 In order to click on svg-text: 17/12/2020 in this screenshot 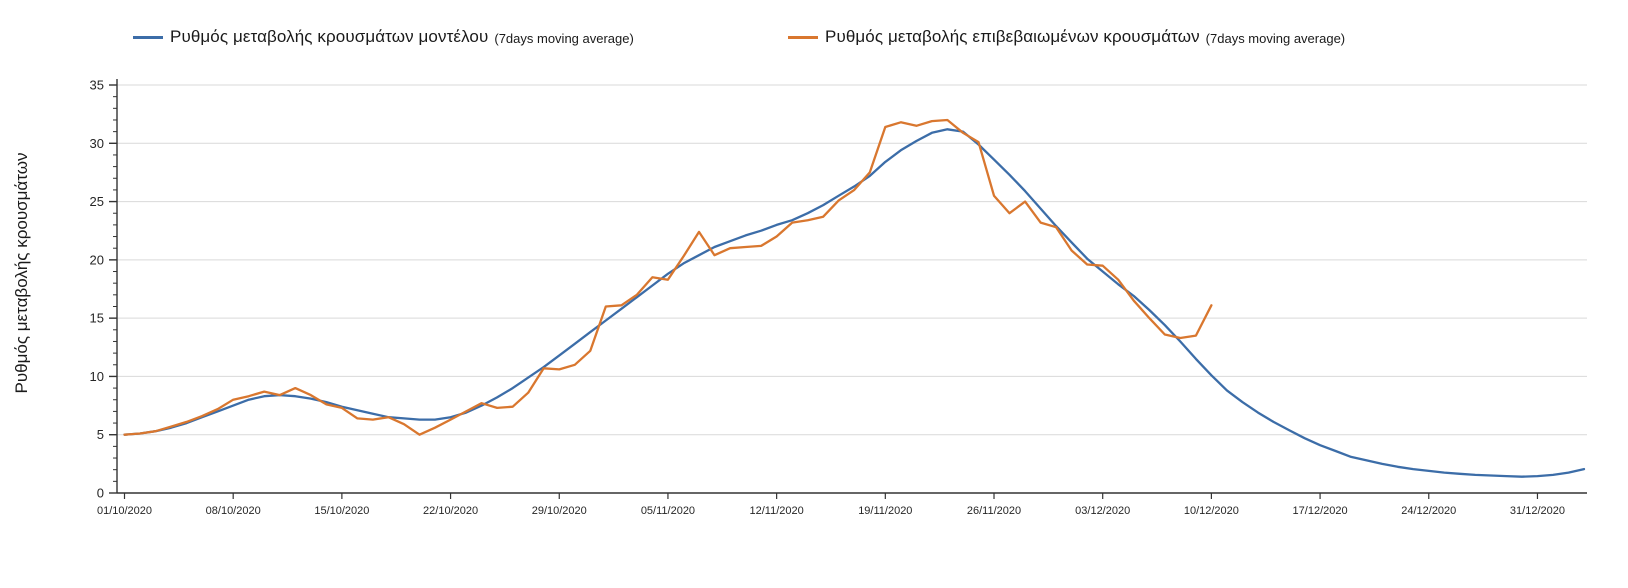, I will do `click(1320, 511)`.